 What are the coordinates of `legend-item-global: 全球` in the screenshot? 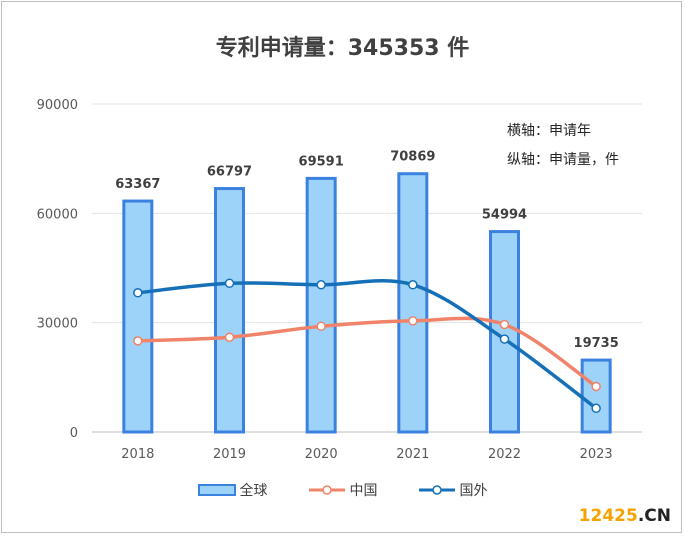 It's located at (232, 490).